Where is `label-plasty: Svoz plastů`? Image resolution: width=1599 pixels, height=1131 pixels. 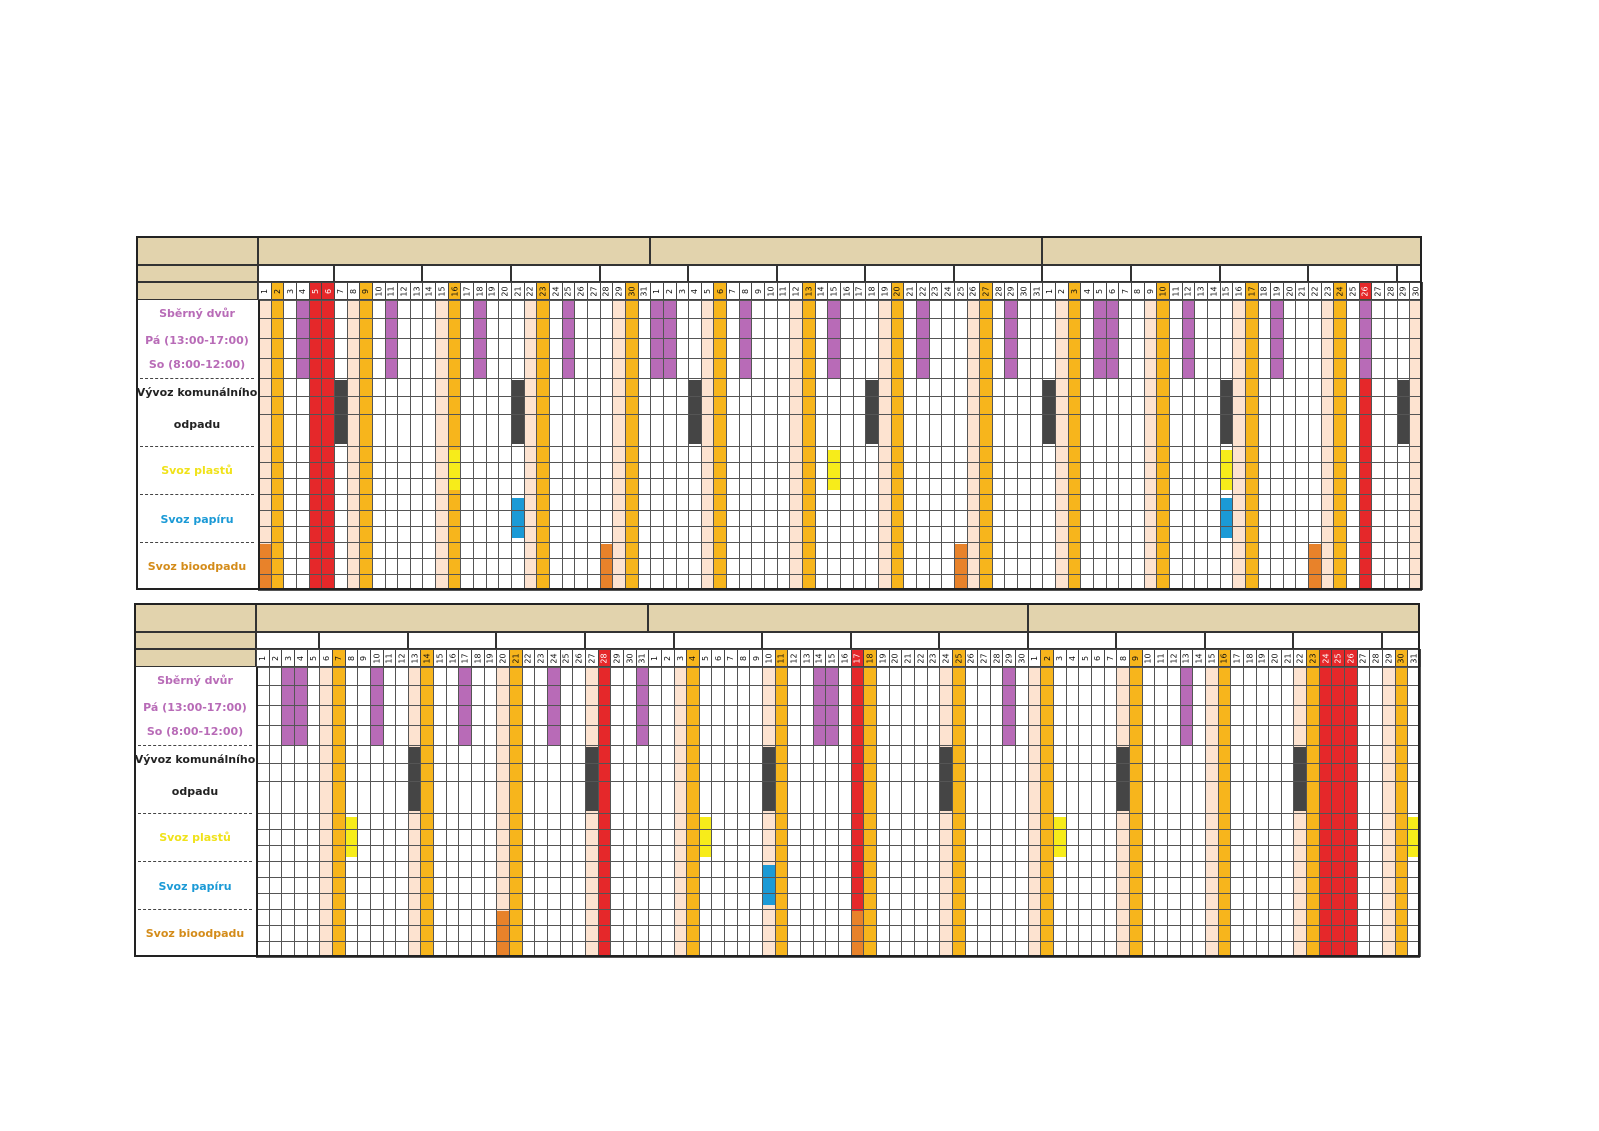
label-plasty: Svoz plastů is located at coordinates (197, 470).